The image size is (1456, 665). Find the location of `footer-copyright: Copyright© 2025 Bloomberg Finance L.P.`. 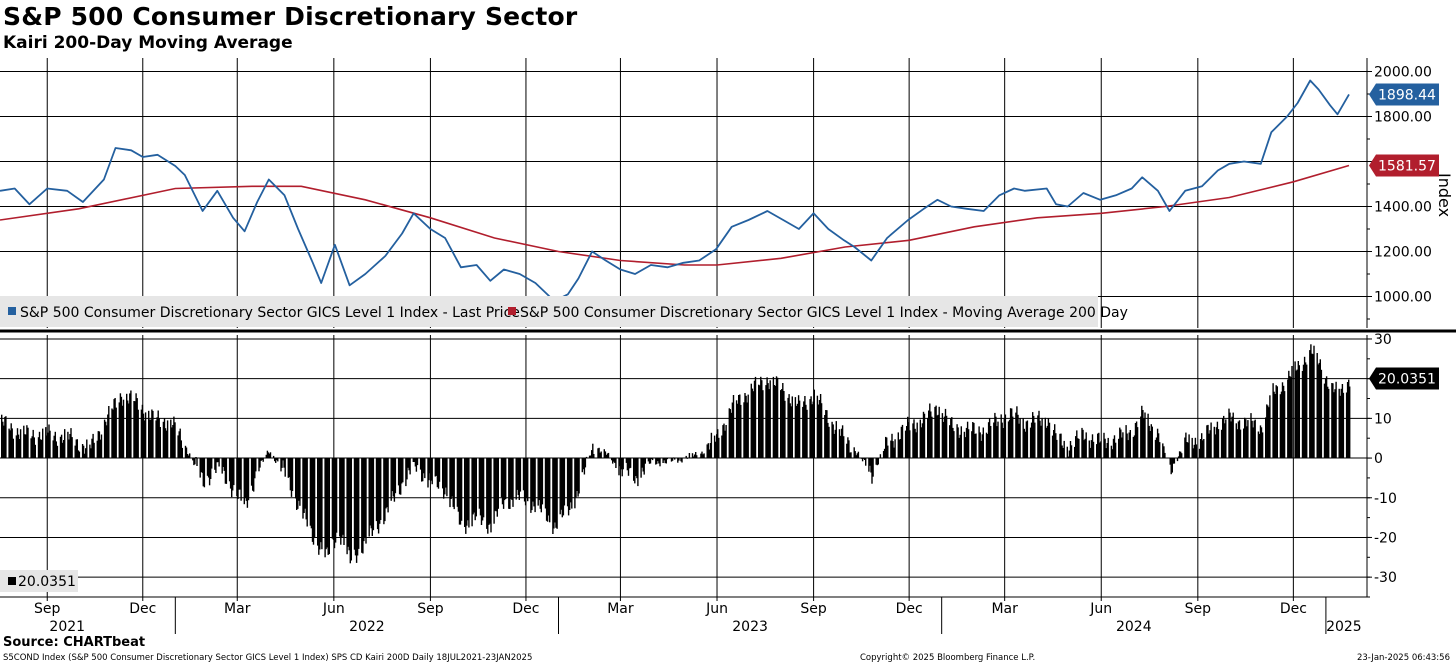

footer-copyright: Copyright© 2025 Bloomberg Finance L.P. is located at coordinates (948, 658).